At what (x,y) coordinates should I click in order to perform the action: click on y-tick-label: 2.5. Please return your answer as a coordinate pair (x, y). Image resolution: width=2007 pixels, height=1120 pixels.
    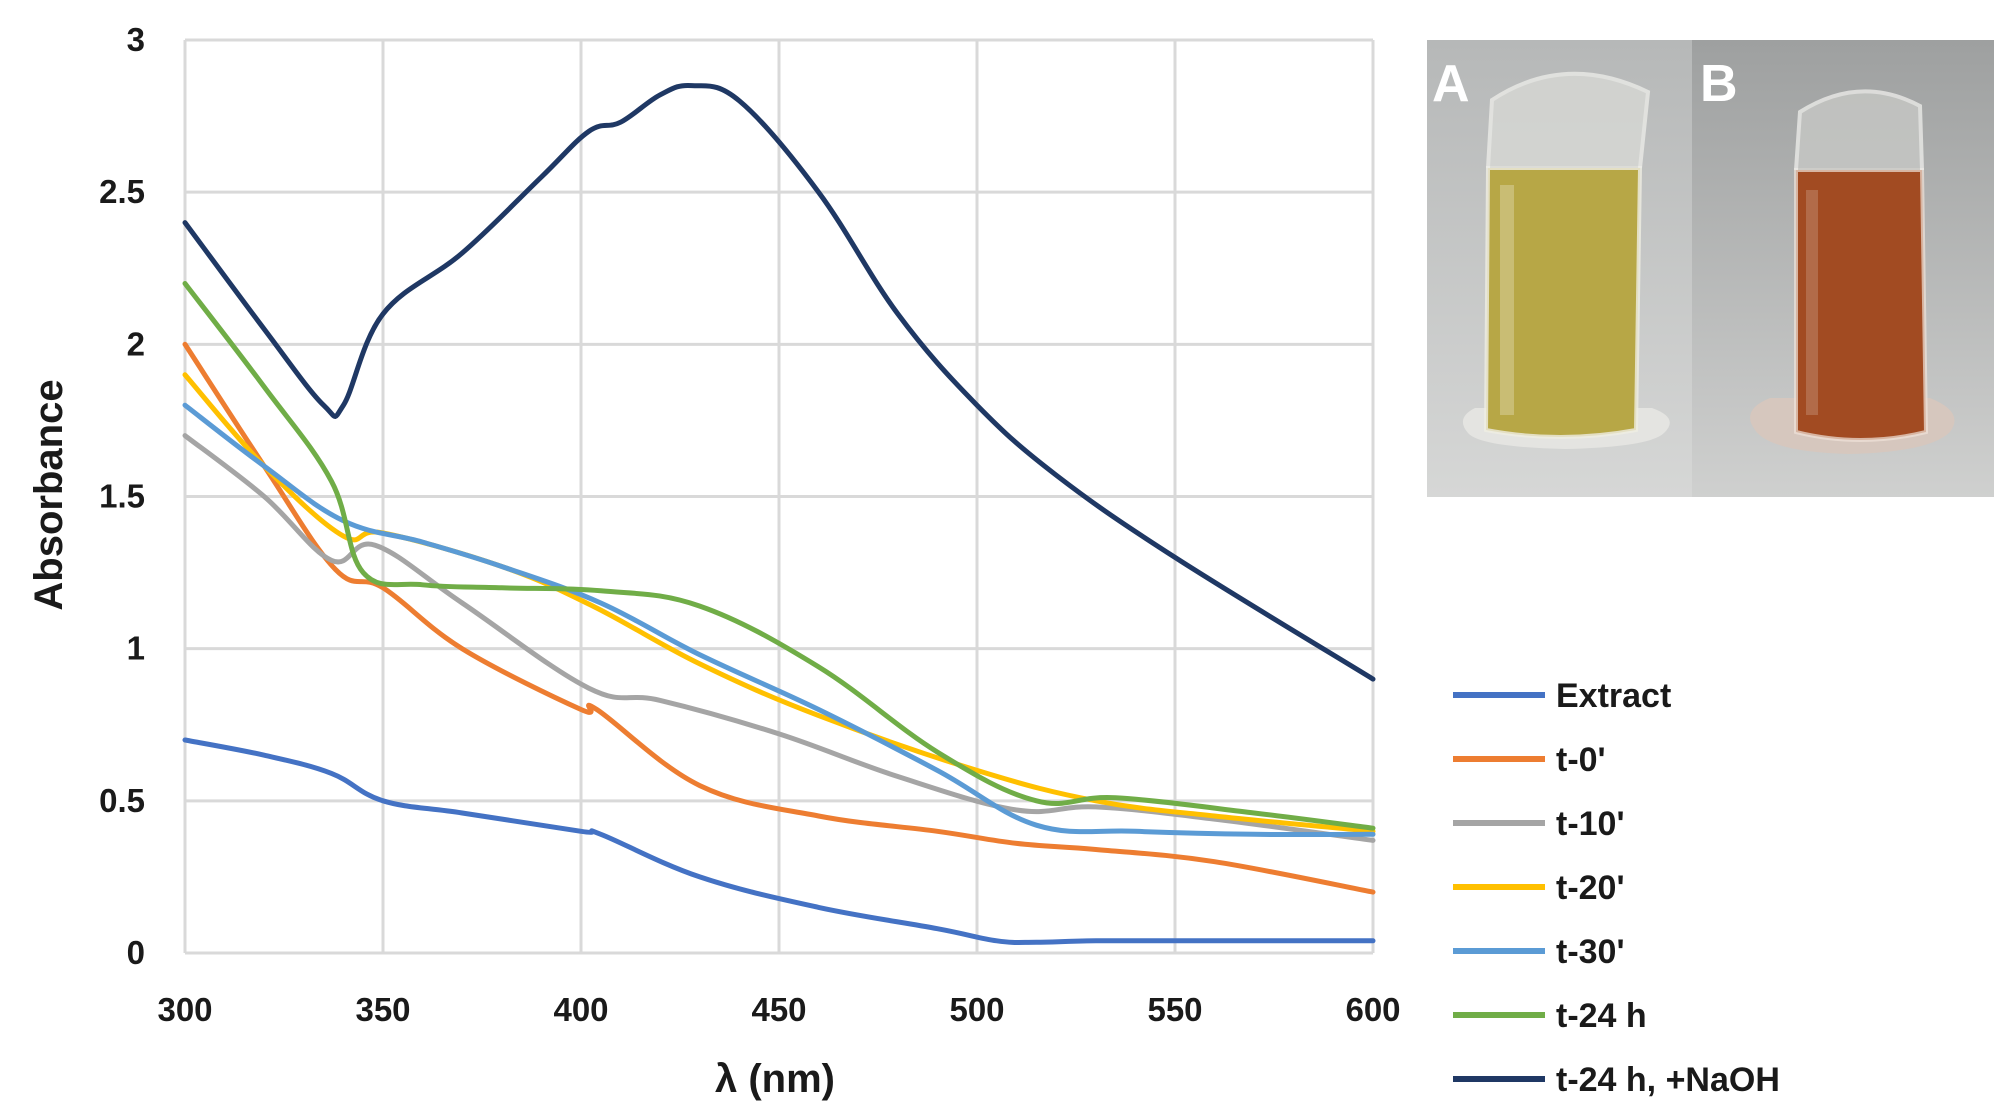
    Looking at the image, I should click on (122, 191).